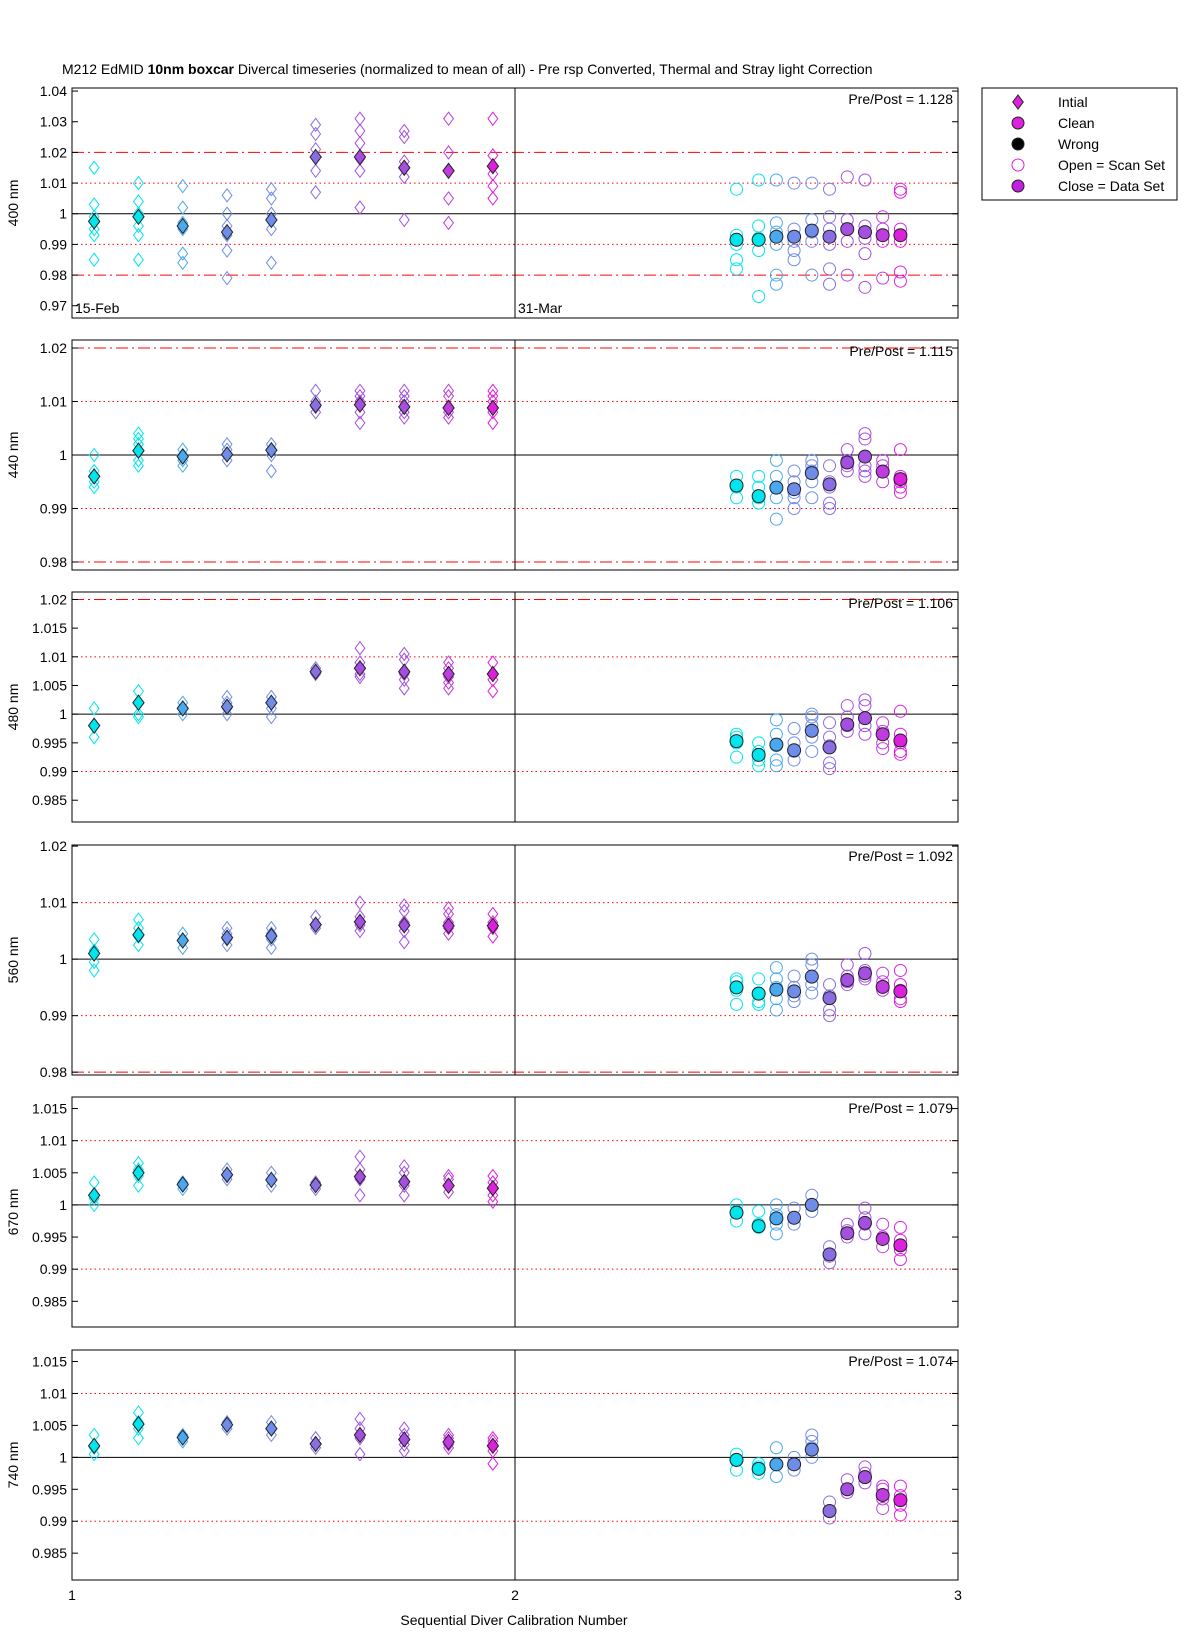 The image size is (1200, 1650). I want to click on y-axis-label: 740 nm, so click(13, 1465).